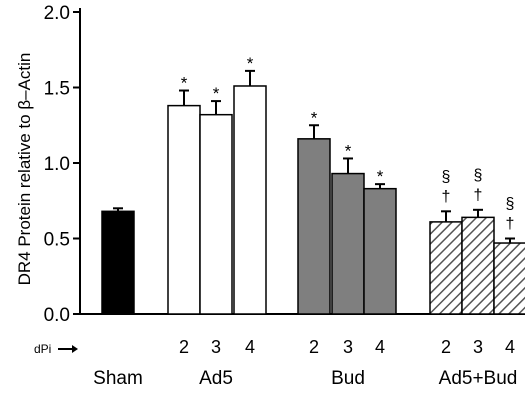 Image resolution: width=525 pixels, height=403 pixels. Describe the element at coordinates (478, 378) in the screenshot. I see `group-label: Ad5+Bud` at that location.